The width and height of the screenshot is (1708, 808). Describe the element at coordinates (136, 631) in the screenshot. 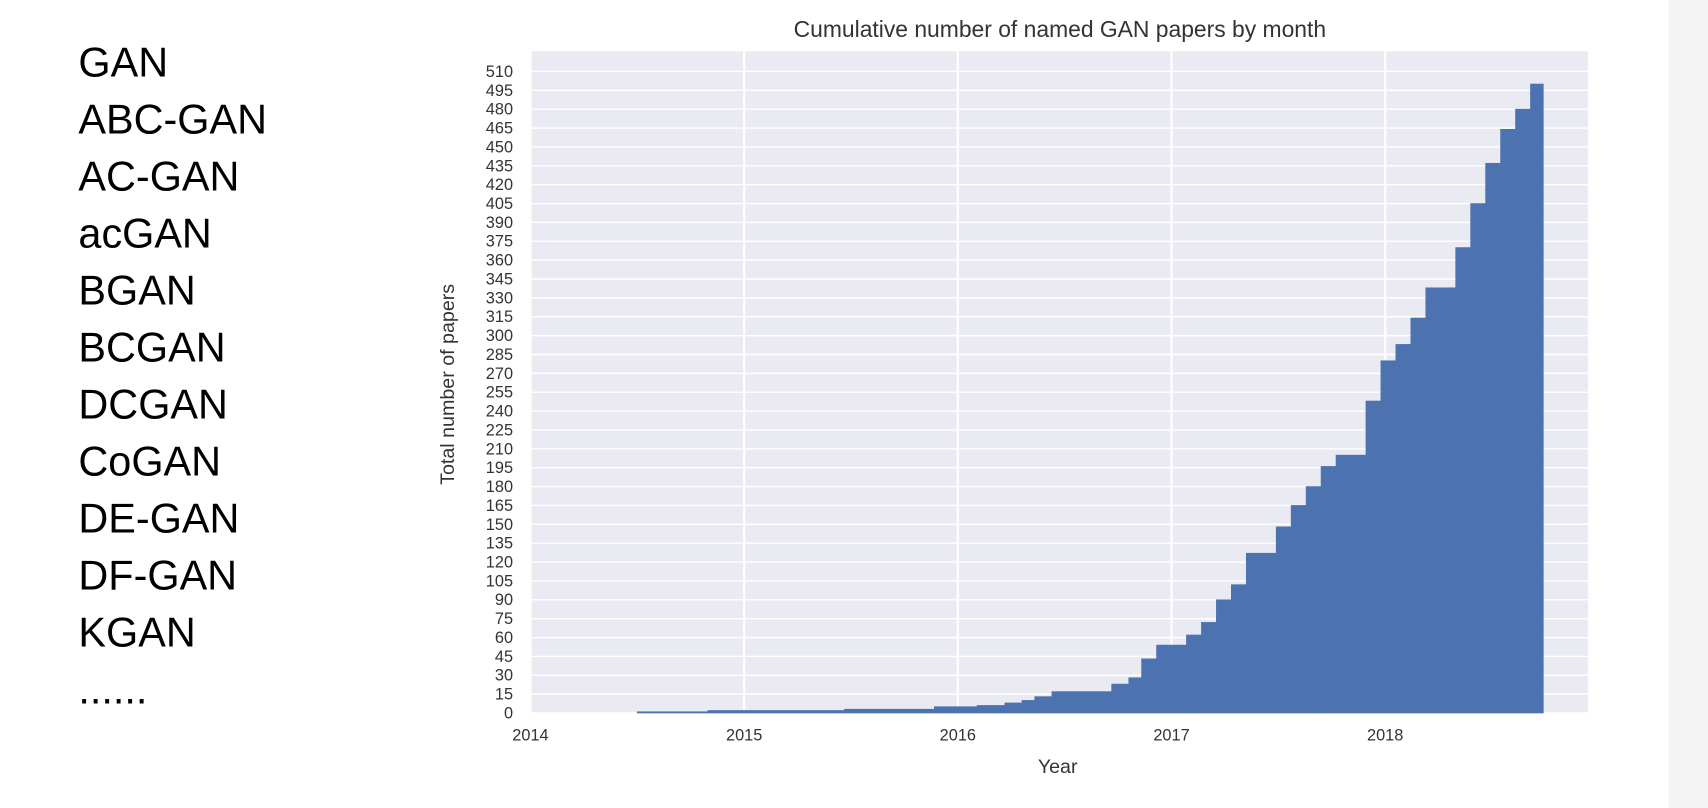

I see `list-item: KGAN` at that location.